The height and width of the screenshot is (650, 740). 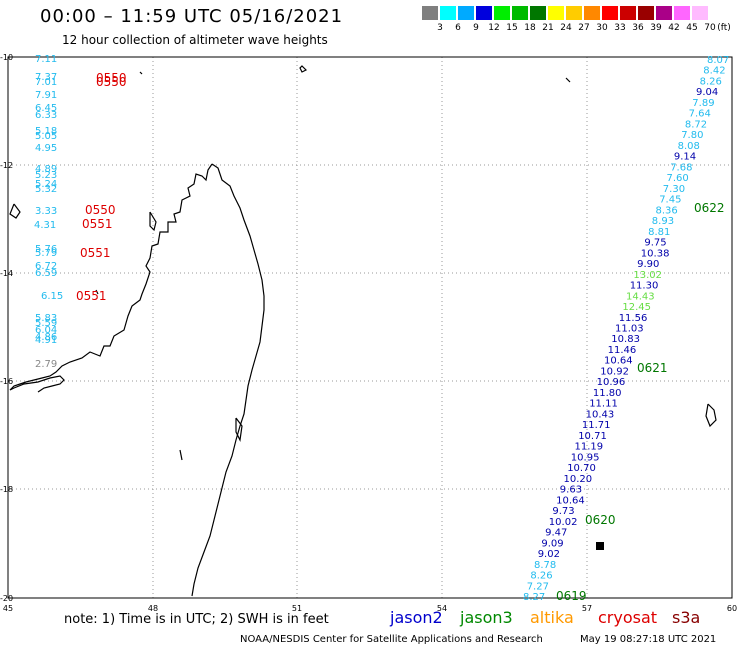 I want to click on east-track-times: 0622 0621 0620 0619, so click(x=640, y=402).